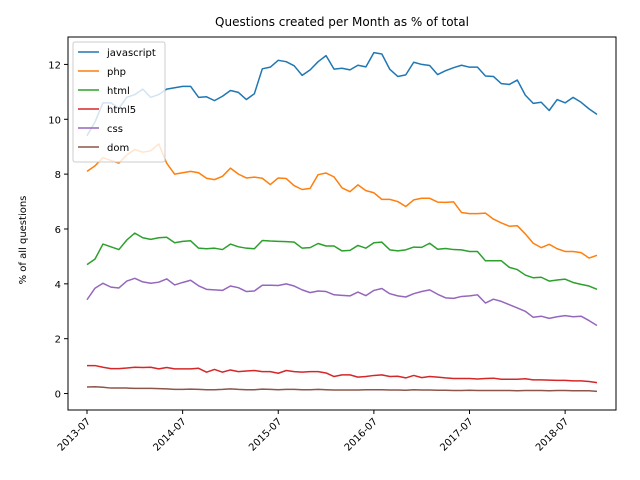 The height and width of the screenshot is (480, 640). I want to click on legend-label-html: html, so click(118, 91).